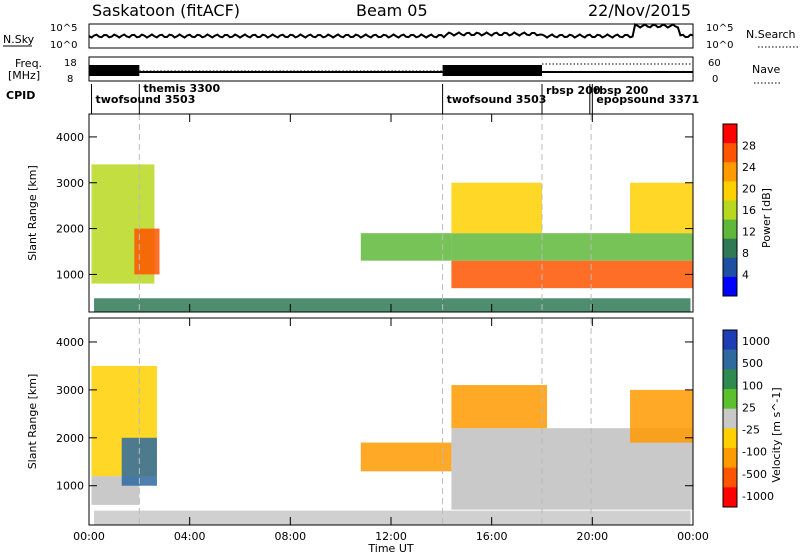  I want to click on colorbar-tick-label: -25, so click(751, 430).